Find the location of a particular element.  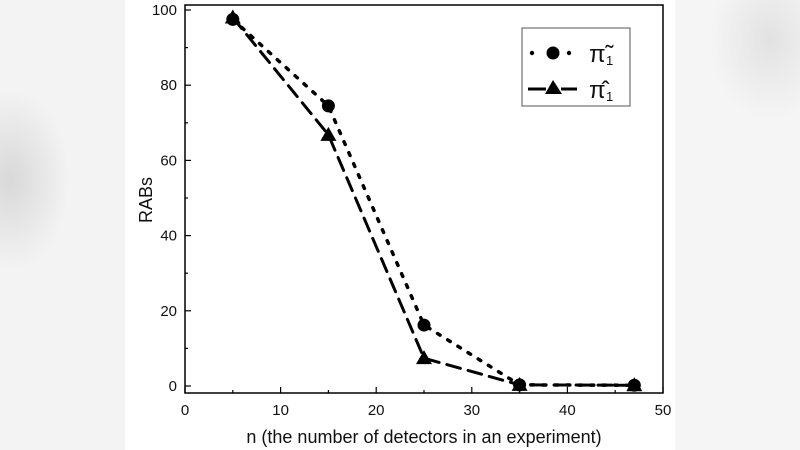

y-tick-label: 60 is located at coordinates (168, 160).